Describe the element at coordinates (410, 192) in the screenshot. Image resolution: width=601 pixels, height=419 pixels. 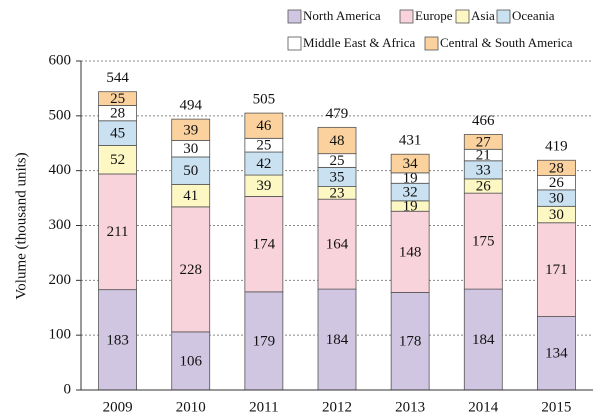
I see `data-label: 32` at that location.